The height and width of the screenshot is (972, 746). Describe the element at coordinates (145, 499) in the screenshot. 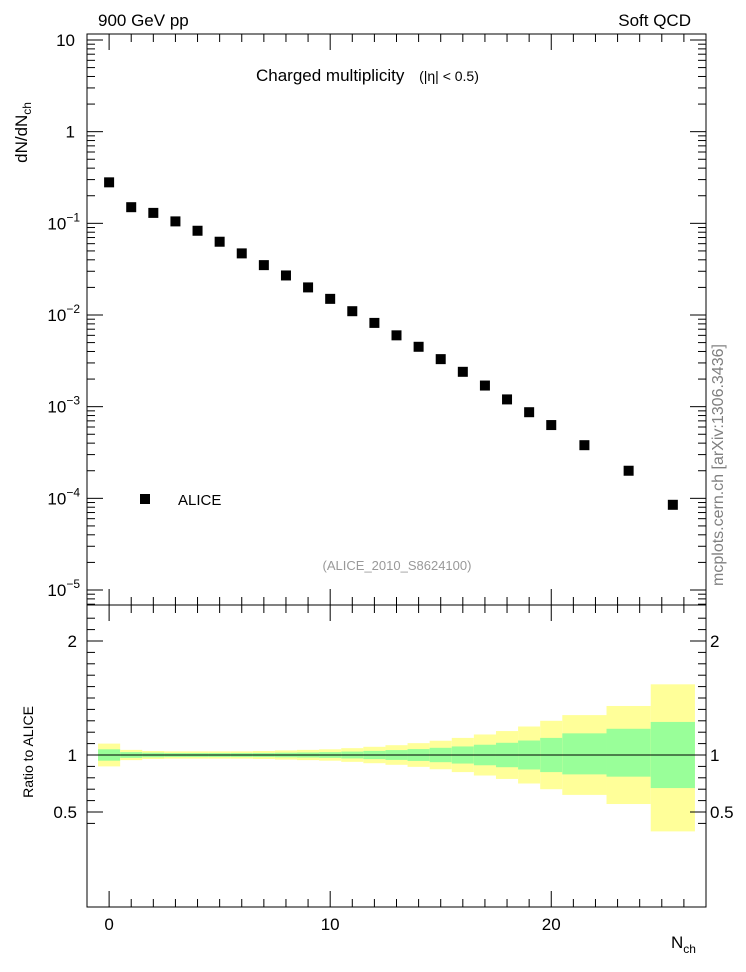

I see `legend-marker` at that location.